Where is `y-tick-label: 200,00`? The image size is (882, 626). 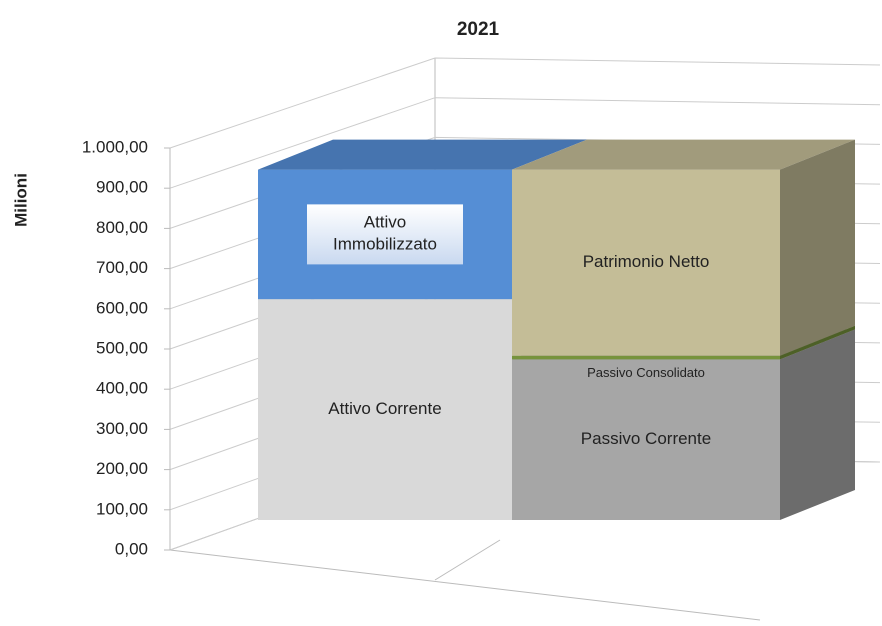
y-tick-label: 200,00 is located at coordinates (122, 468).